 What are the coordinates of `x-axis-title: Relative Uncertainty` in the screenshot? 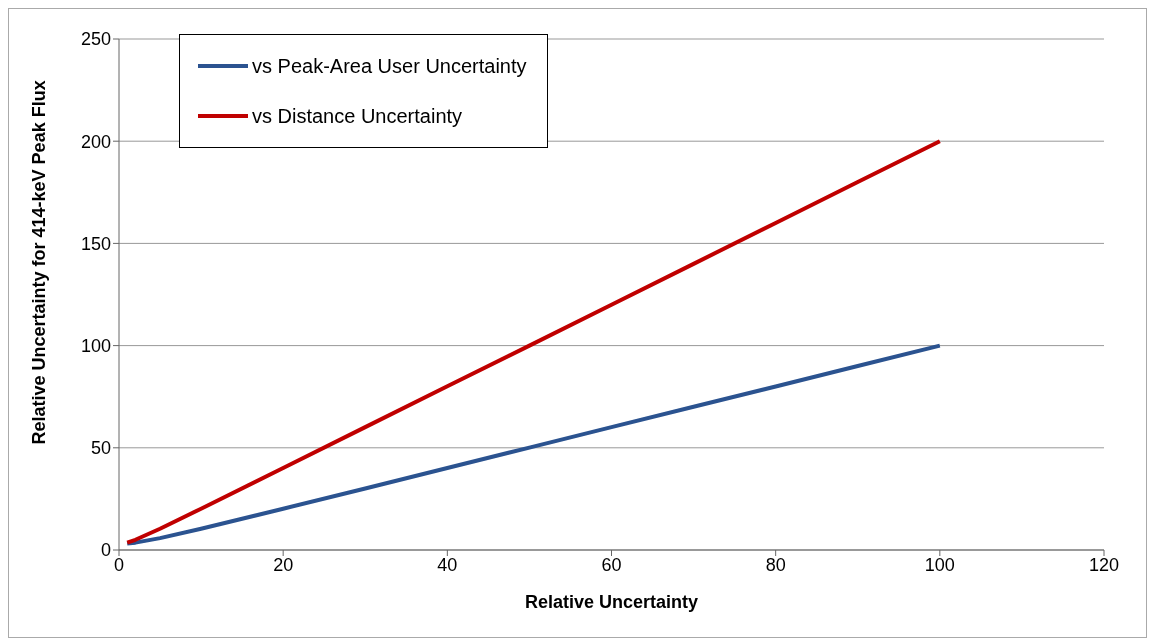 It's located at (611, 602).